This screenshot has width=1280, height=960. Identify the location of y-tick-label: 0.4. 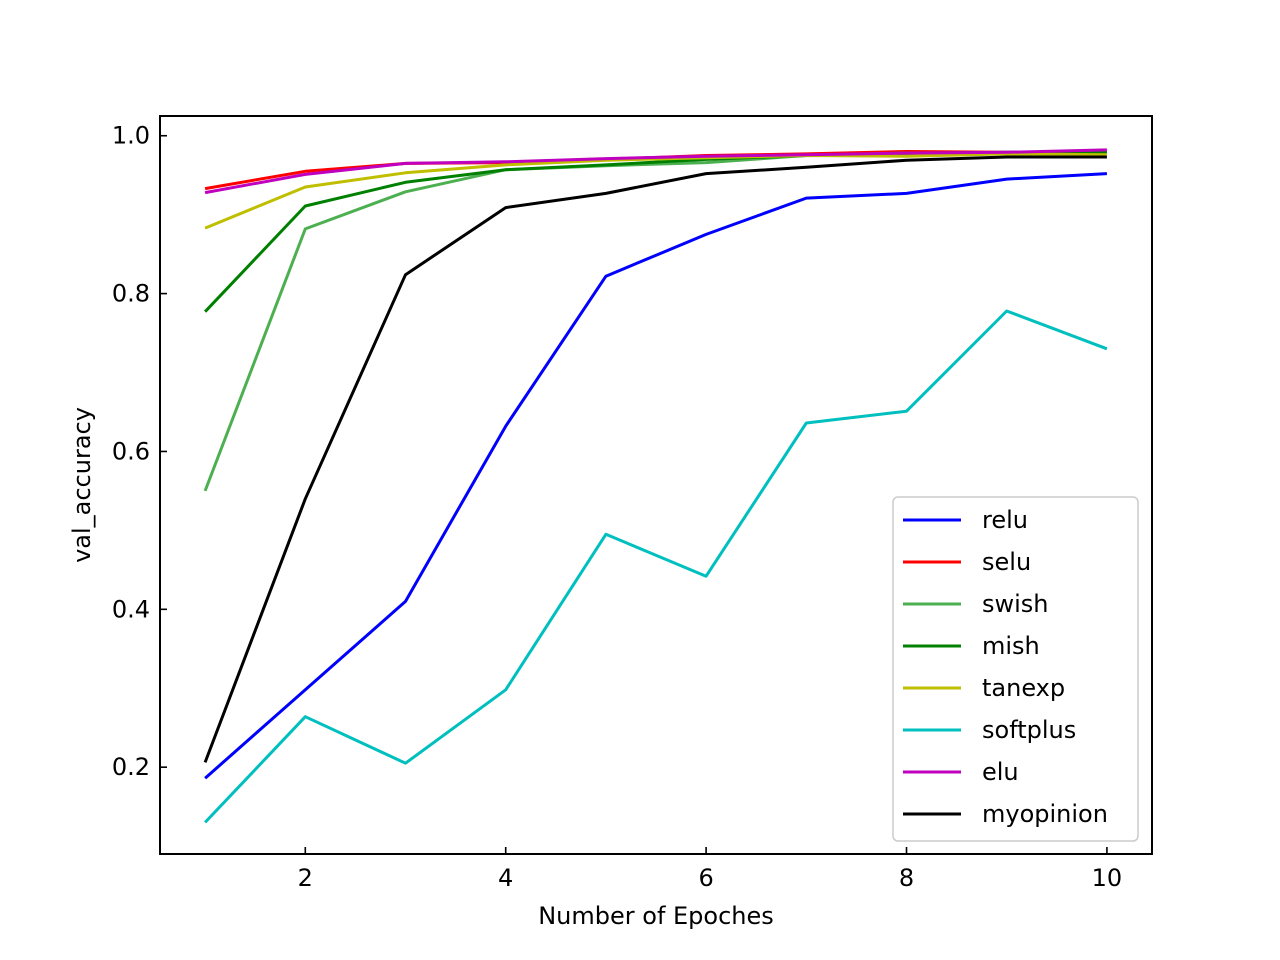
(131, 609).